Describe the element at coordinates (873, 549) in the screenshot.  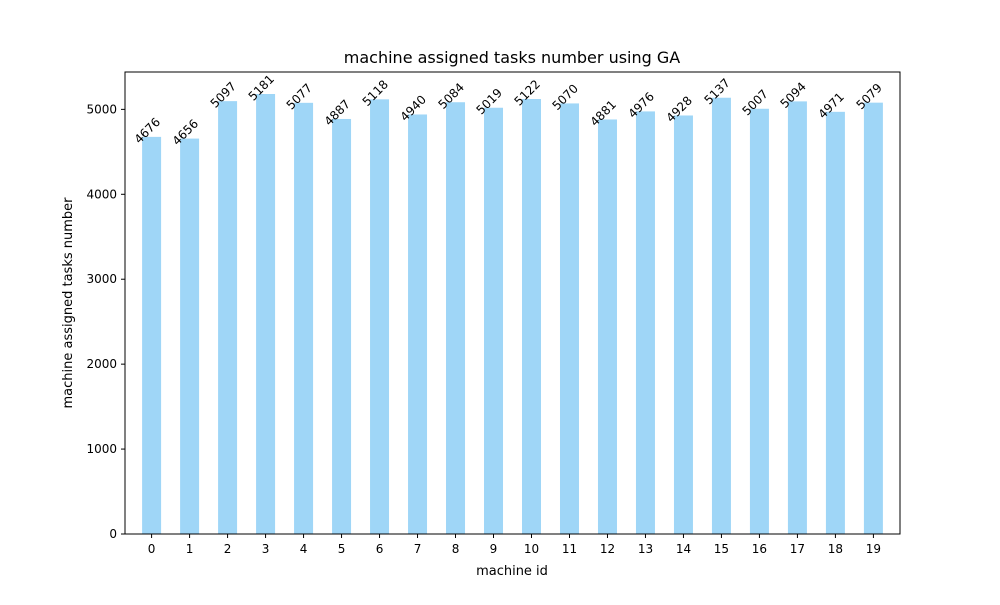
I see `x-tick-label-19: 19` at that location.